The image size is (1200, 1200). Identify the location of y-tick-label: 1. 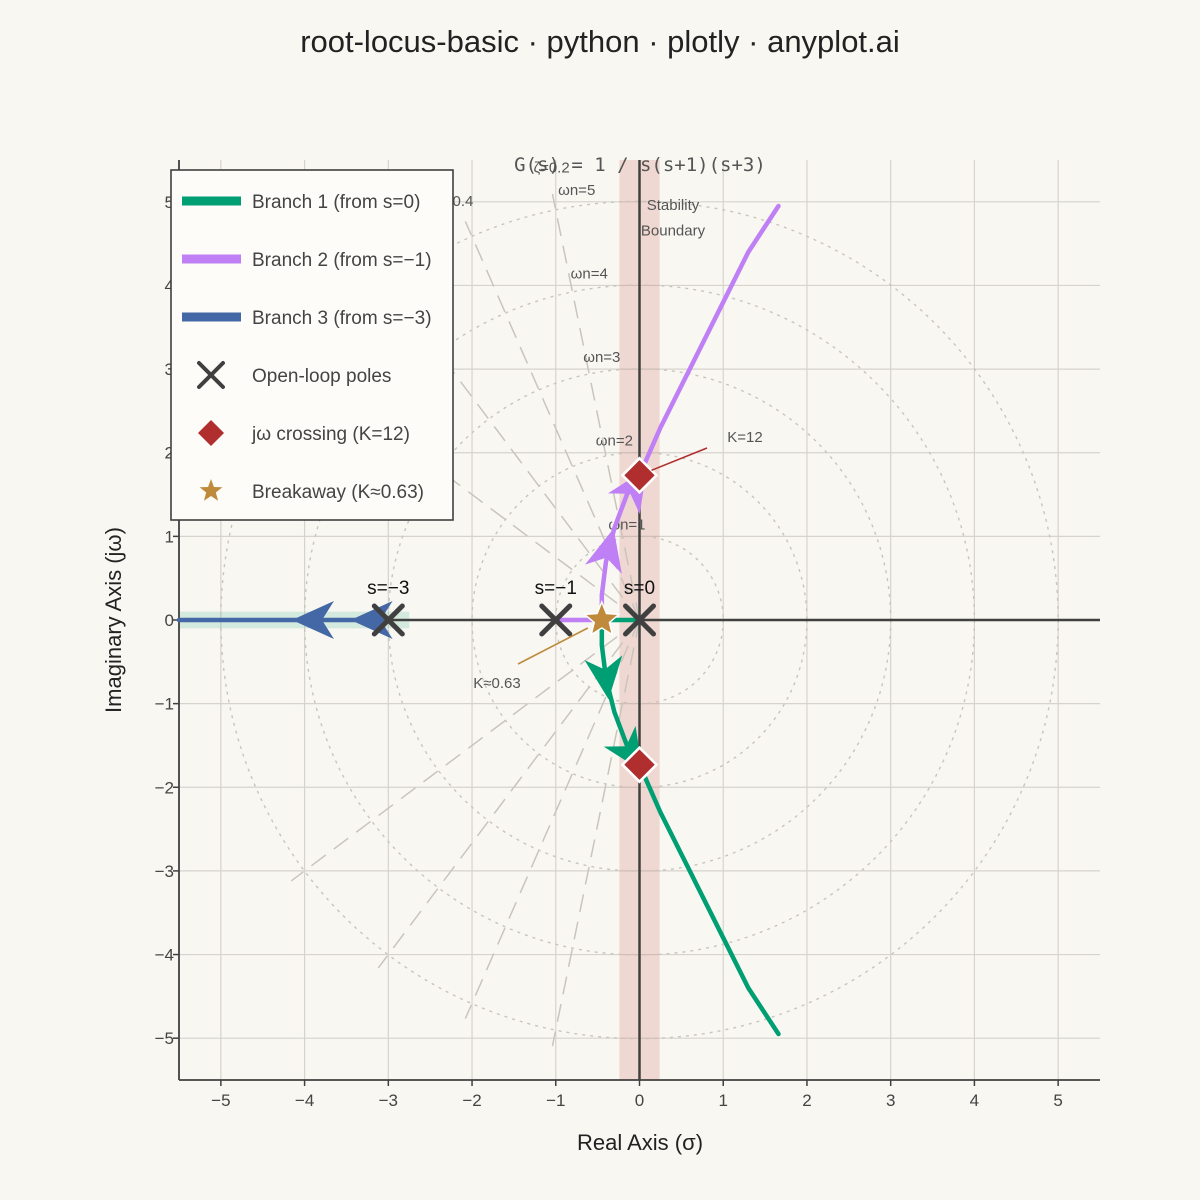
(169, 536).